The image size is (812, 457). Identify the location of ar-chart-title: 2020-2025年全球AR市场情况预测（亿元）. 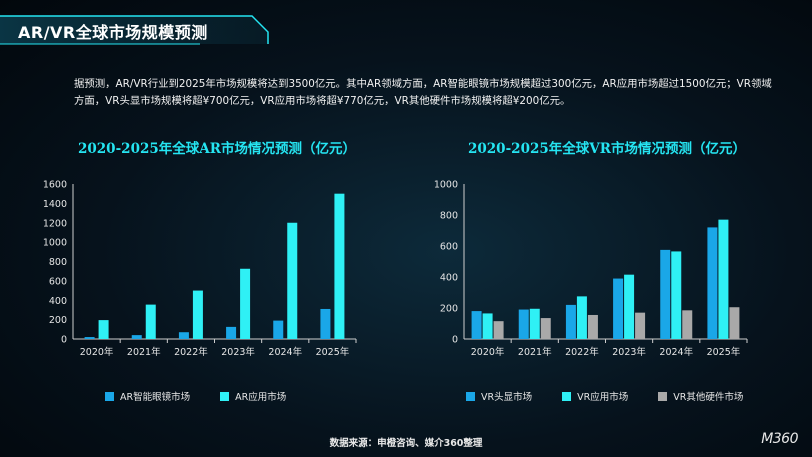
(217, 149).